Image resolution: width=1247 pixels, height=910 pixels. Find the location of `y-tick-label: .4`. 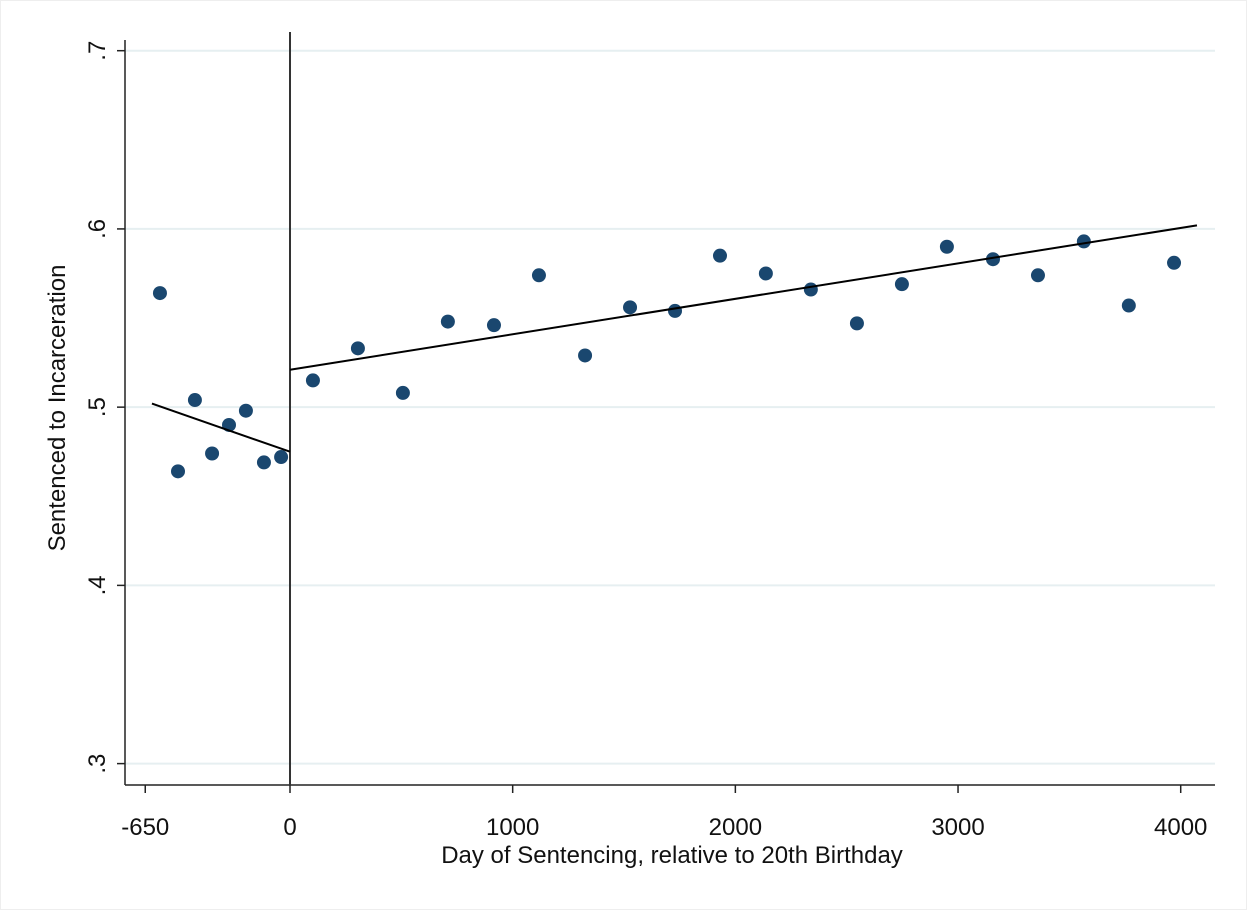

y-tick-label: .4 is located at coordinates (97, 585).